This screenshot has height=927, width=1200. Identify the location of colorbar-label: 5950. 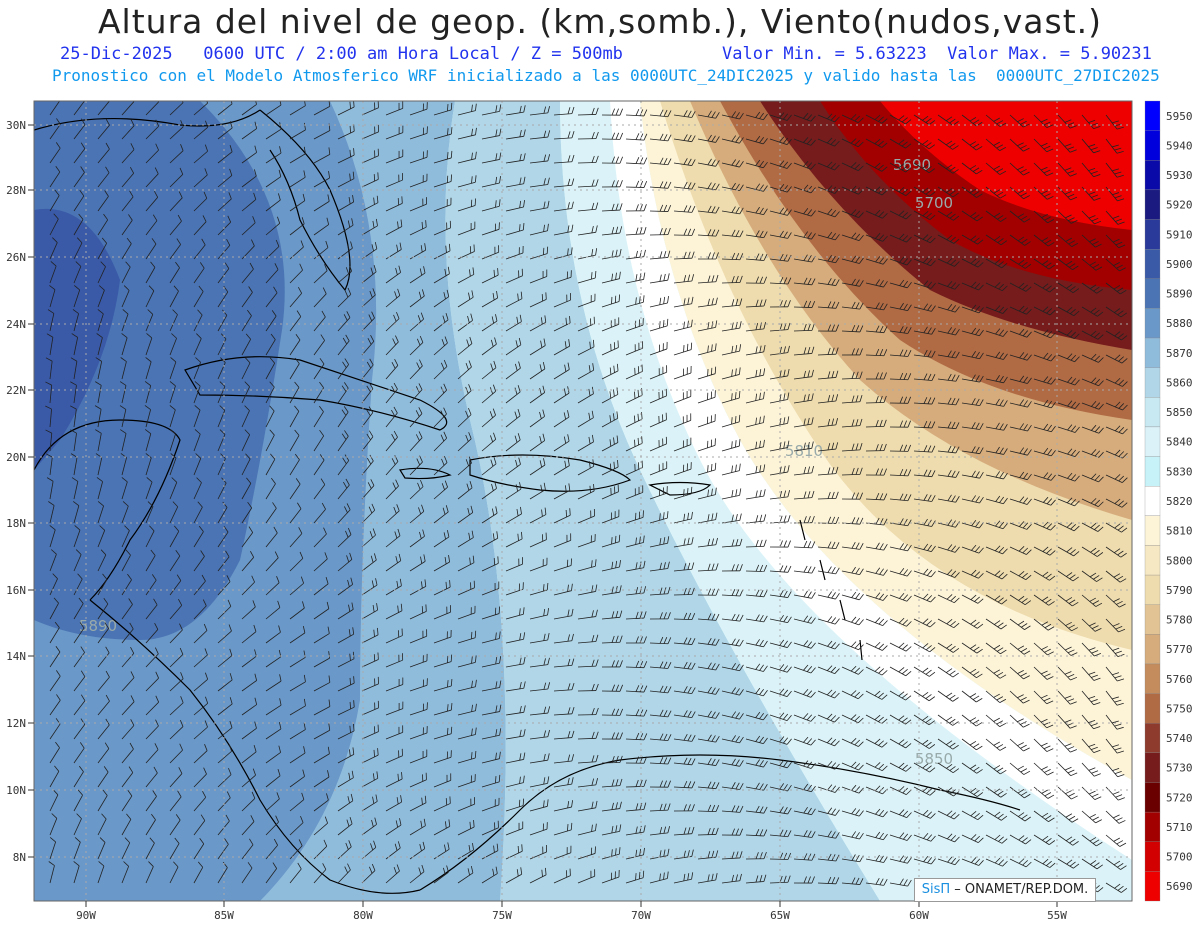
(1179, 116).